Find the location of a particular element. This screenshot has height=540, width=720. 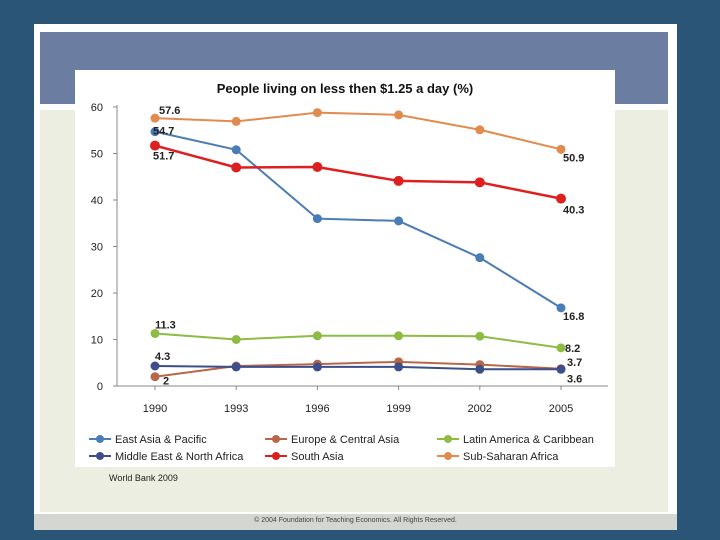

data-label-europe-start: 2 is located at coordinates (166, 382).